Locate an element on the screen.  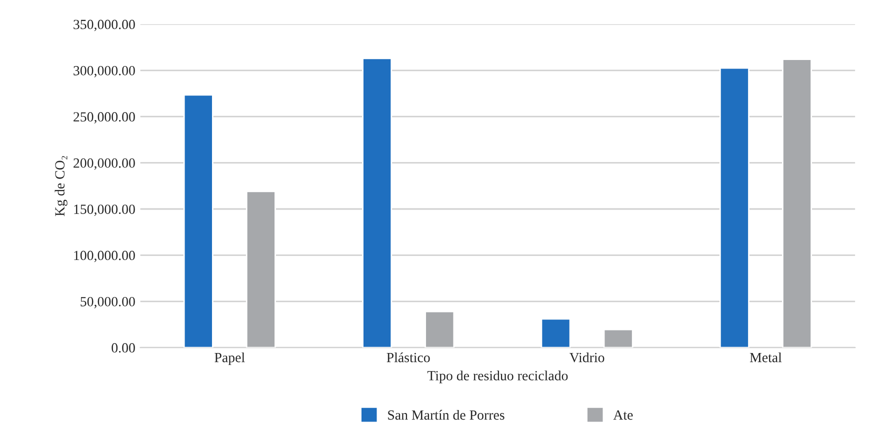
legend-label: San Martín de Porres is located at coordinates (446, 415).